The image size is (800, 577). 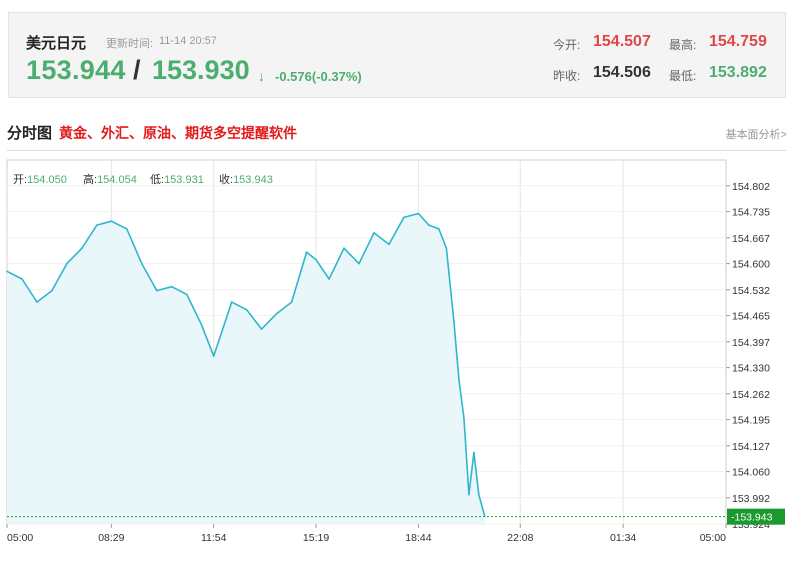 What do you see at coordinates (751, 447) in the screenshot?
I see `y-tick-label: 154.127` at bounding box center [751, 447].